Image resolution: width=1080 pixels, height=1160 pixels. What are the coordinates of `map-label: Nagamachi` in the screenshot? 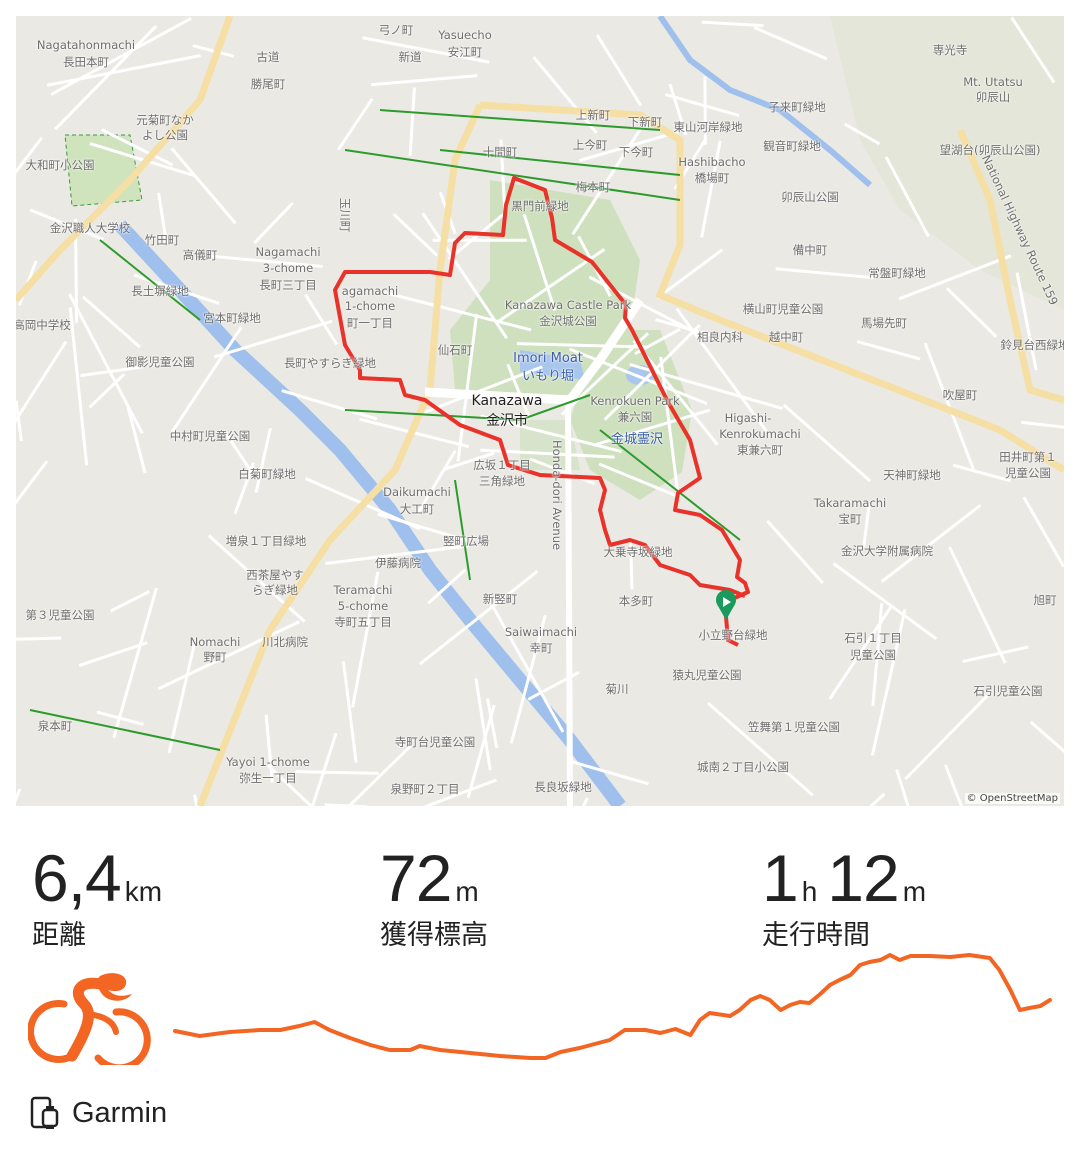 It's located at (288, 252).